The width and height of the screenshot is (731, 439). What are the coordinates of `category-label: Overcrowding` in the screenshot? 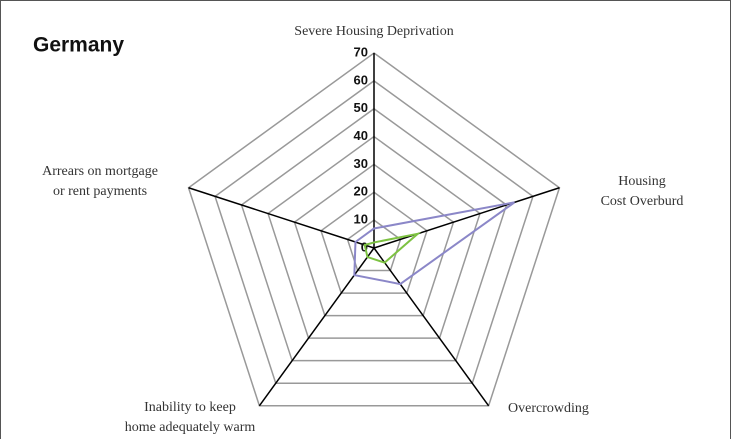 It's located at (548, 408).